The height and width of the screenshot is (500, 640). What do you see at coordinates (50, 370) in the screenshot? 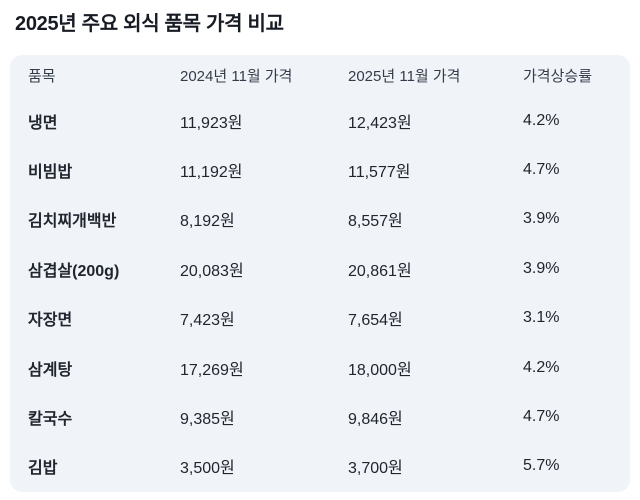
I see `item-name-cell: 삼계탕` at bounding box center [50, 370].